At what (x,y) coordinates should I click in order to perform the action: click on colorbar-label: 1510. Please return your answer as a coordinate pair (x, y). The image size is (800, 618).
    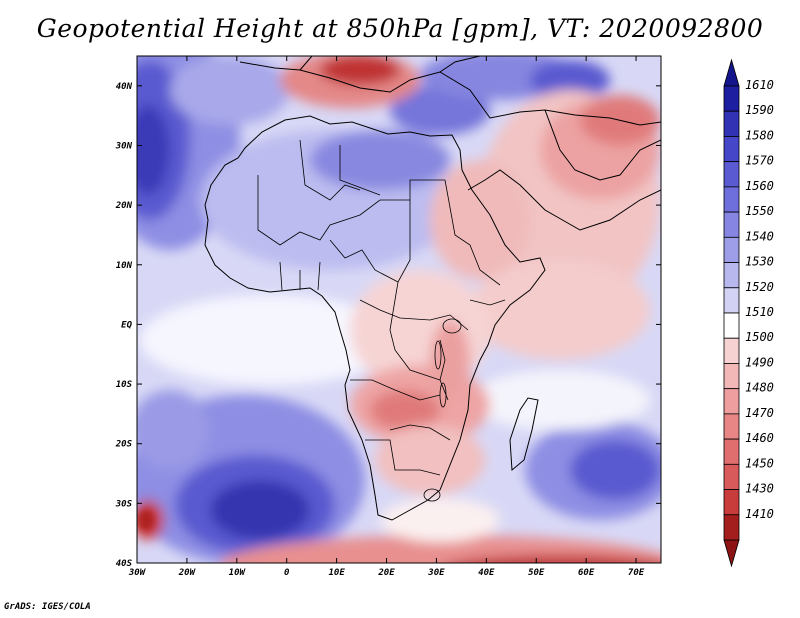
    Looking at the image, I should click on (759, 312).